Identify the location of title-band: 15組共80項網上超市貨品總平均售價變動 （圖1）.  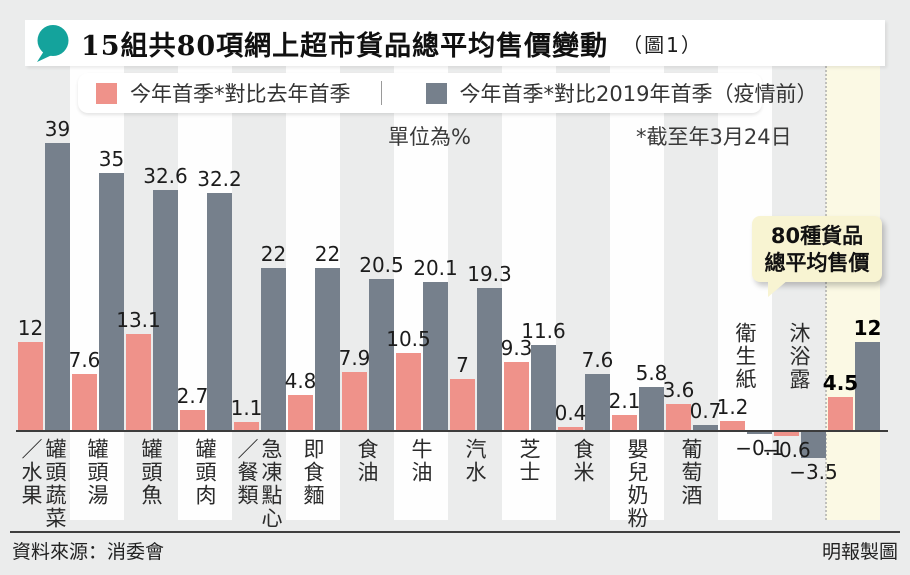
(455, 43).